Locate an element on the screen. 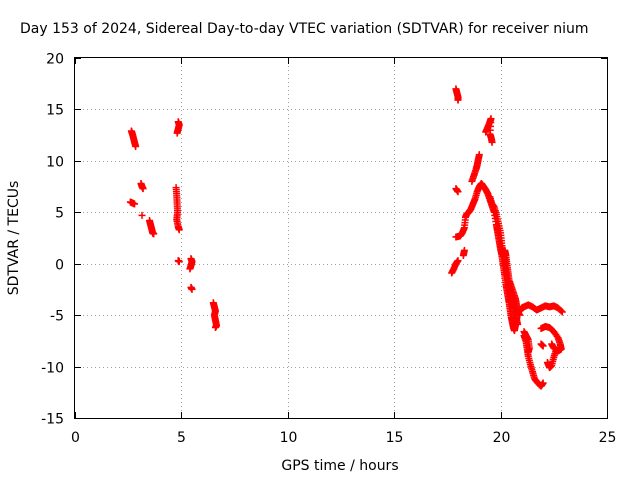 Image resolution: width=640 pixels, height=480 pixels. y-tick-label: -10 is located at coordinates (52, 369).